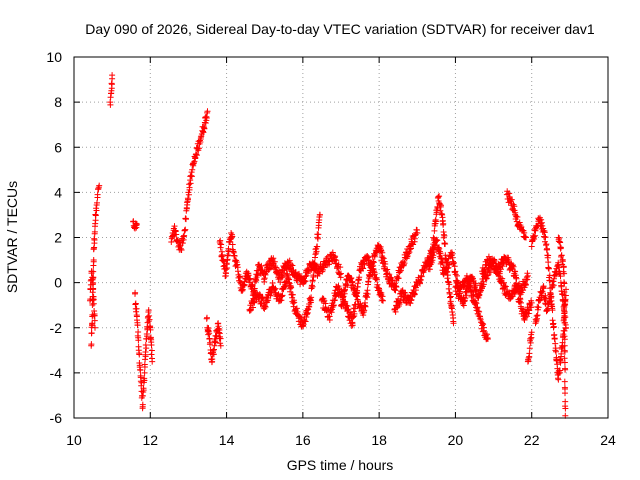 This screenshot has width=640, height=480. I want to click on y-tick-label: -6, so click(56, 418).